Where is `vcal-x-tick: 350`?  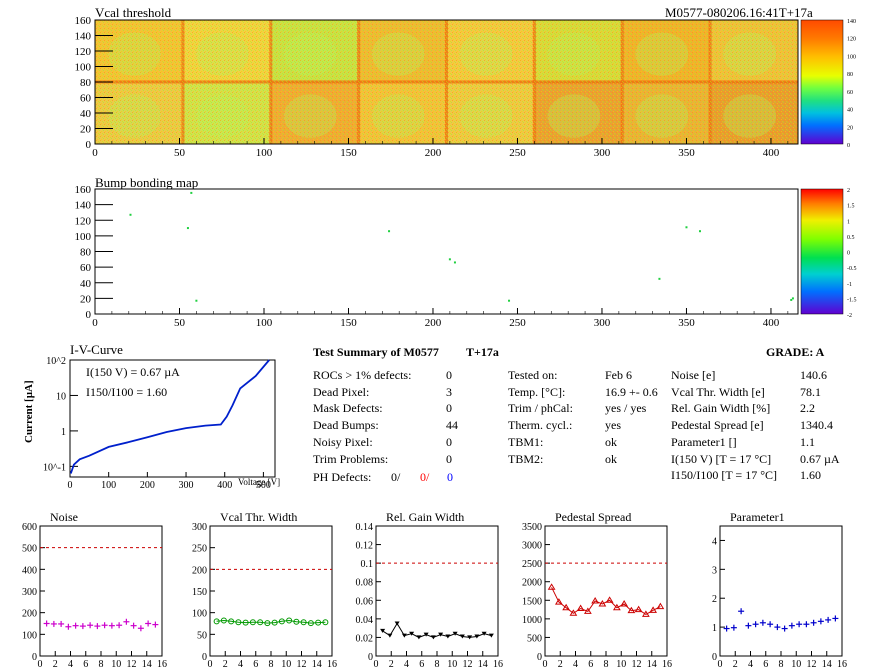 vcal-x-tick: 350 is located at coordinates (686, 153).